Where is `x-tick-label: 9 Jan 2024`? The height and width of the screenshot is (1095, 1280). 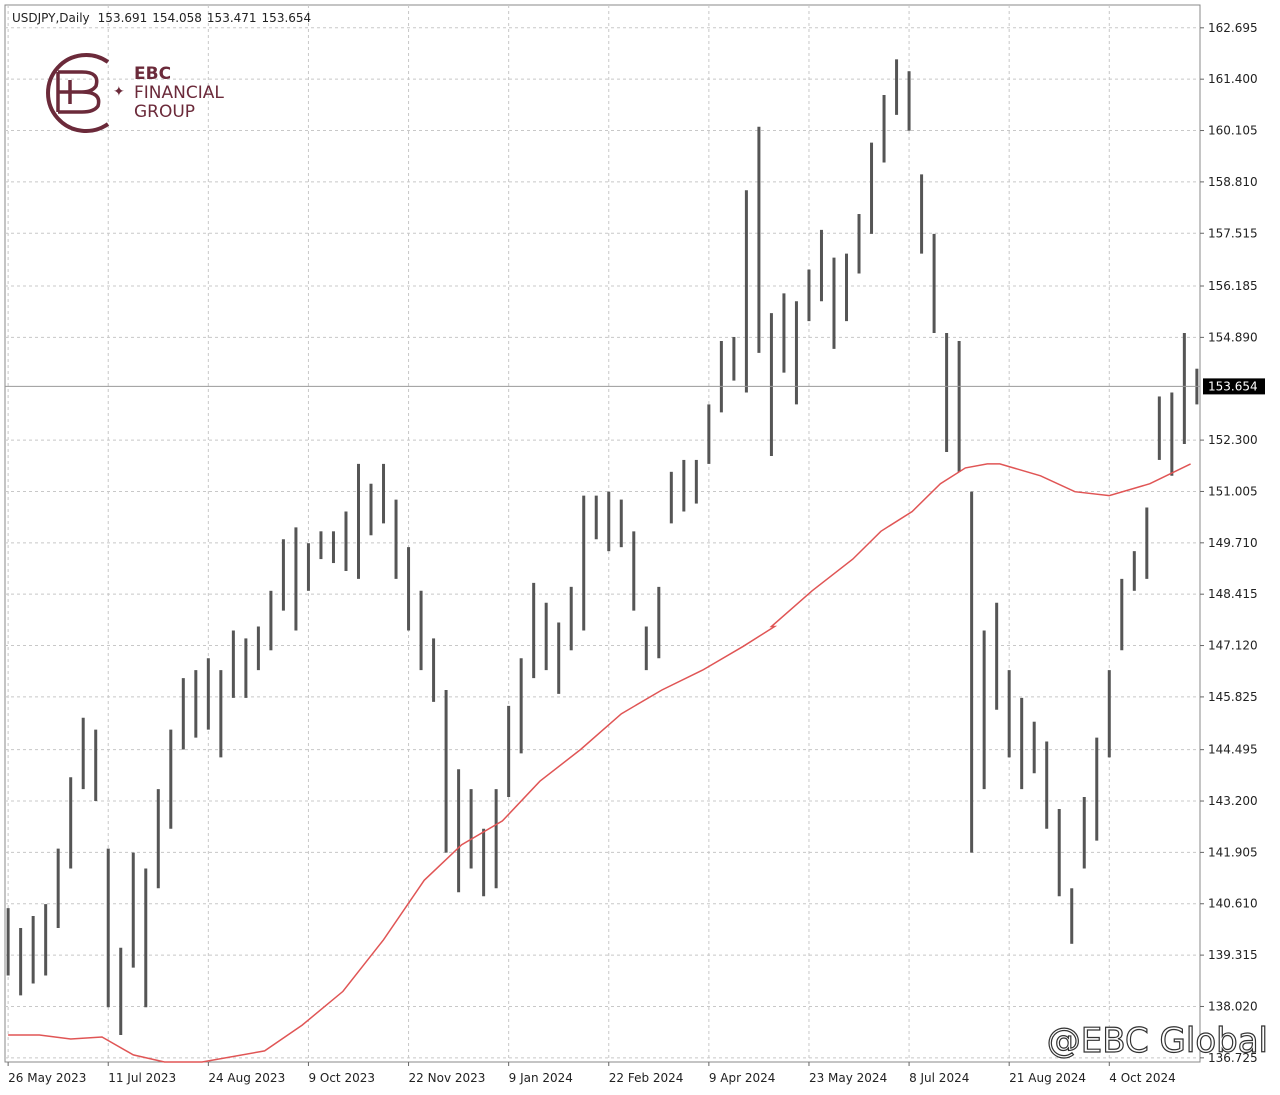 x-tick-label: 9 Jan 2024 is located at coordinates (541, 1078).